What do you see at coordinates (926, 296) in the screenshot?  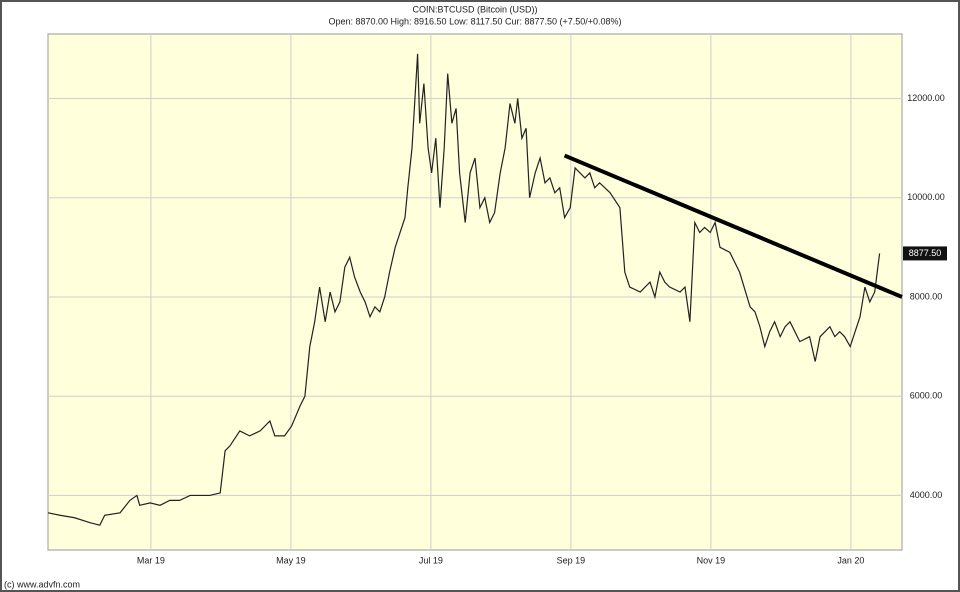 I see `y-tick-label: 8000.00` at bounding box center [926, 296].